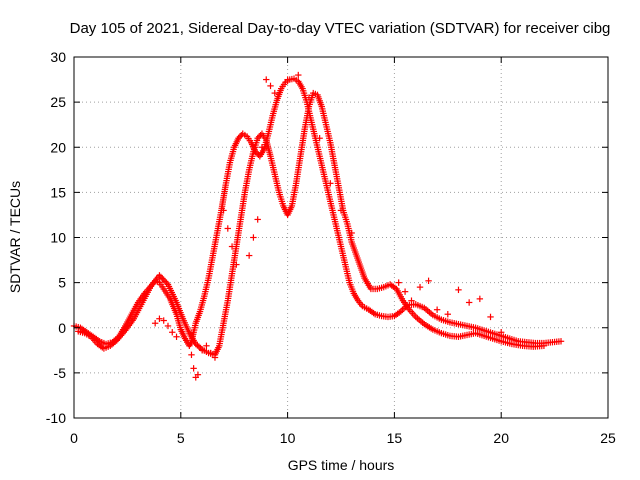 The width and height of the screenshot is (640, 480). I want to click on x-tick-label: 20, so click(501, 438).